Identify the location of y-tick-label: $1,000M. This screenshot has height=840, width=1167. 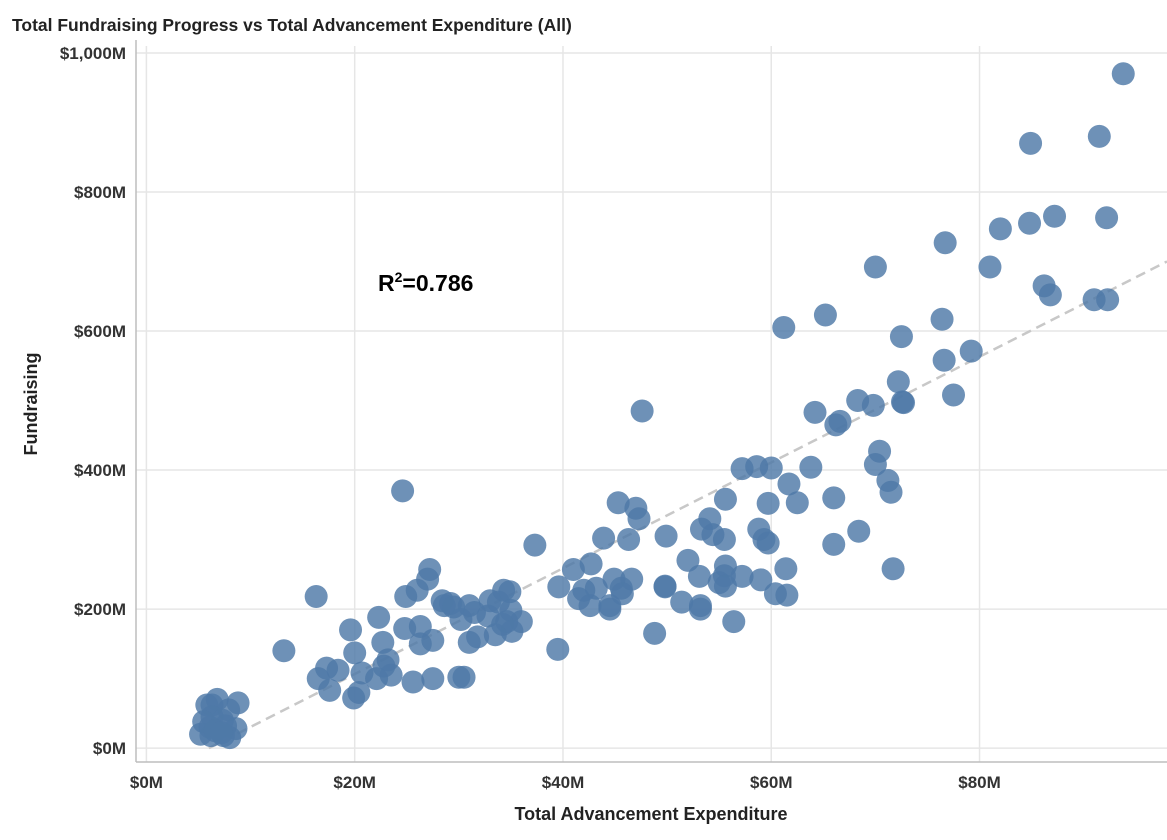
(93, 53).